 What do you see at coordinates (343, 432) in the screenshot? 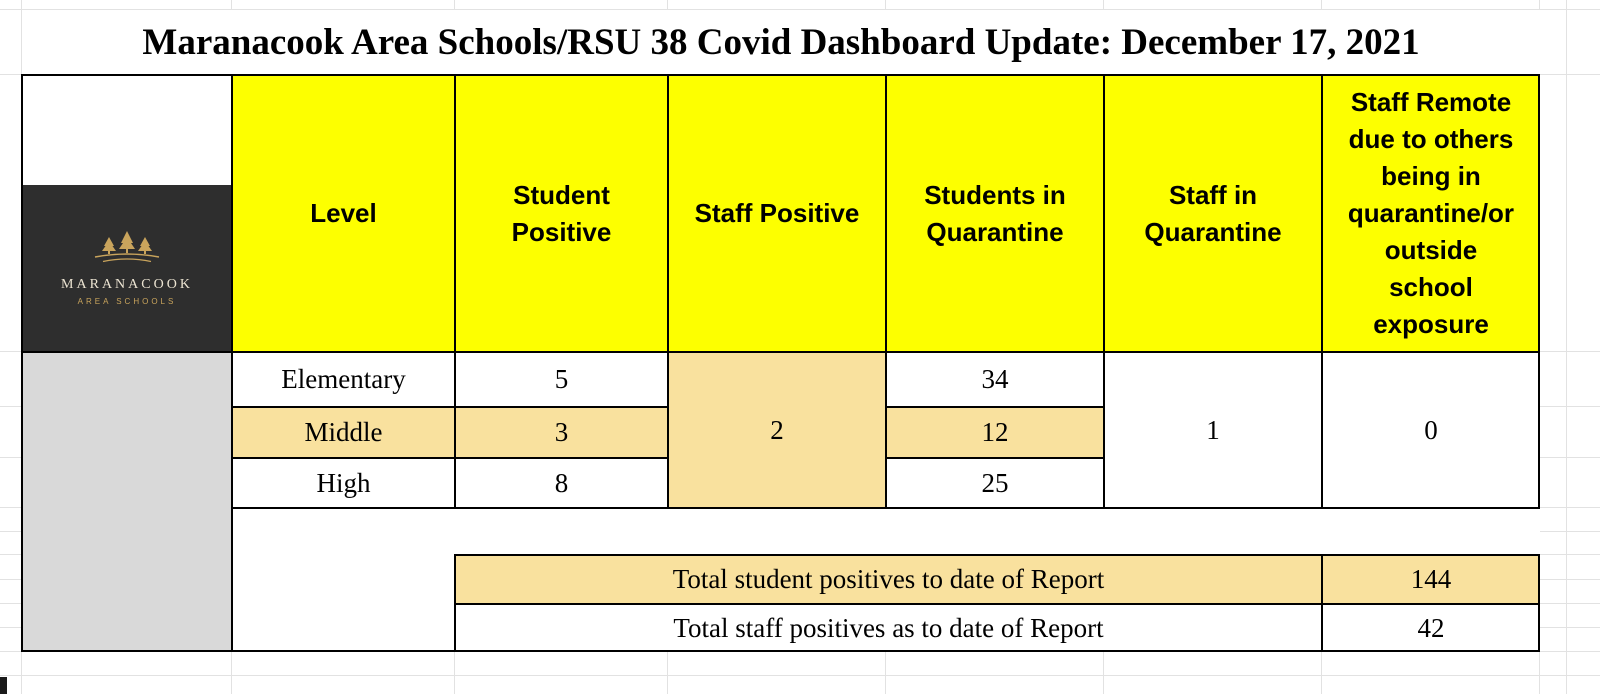
I see `cell-level-middle: Middle` at bounding box center [343, 432].